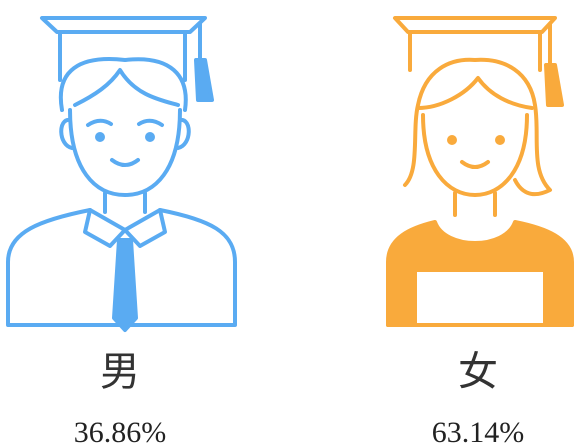 The height and width of the screenshot is (448, 579). I want to click on value-label: 63.14%, so click(478, 432).